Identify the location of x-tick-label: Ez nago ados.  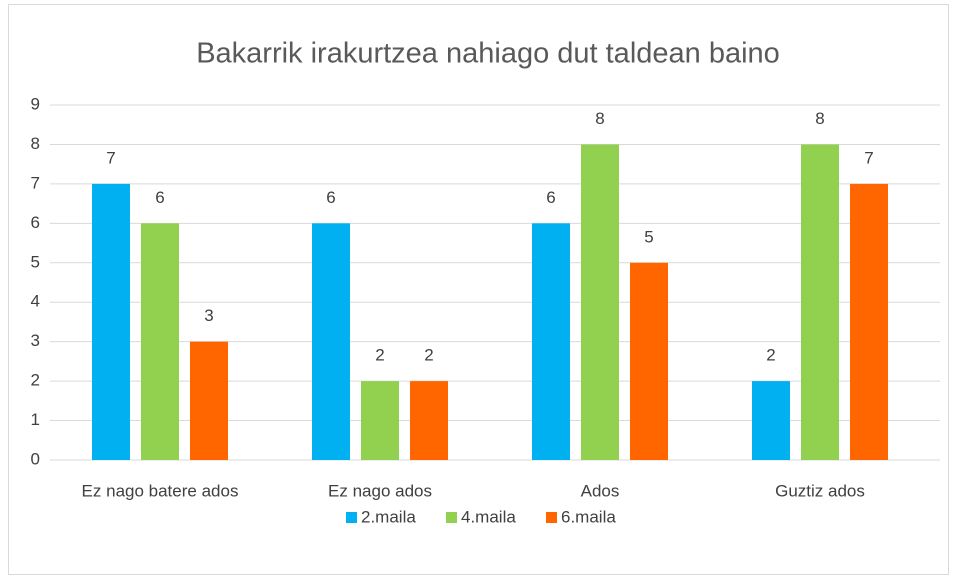
(380, 490).